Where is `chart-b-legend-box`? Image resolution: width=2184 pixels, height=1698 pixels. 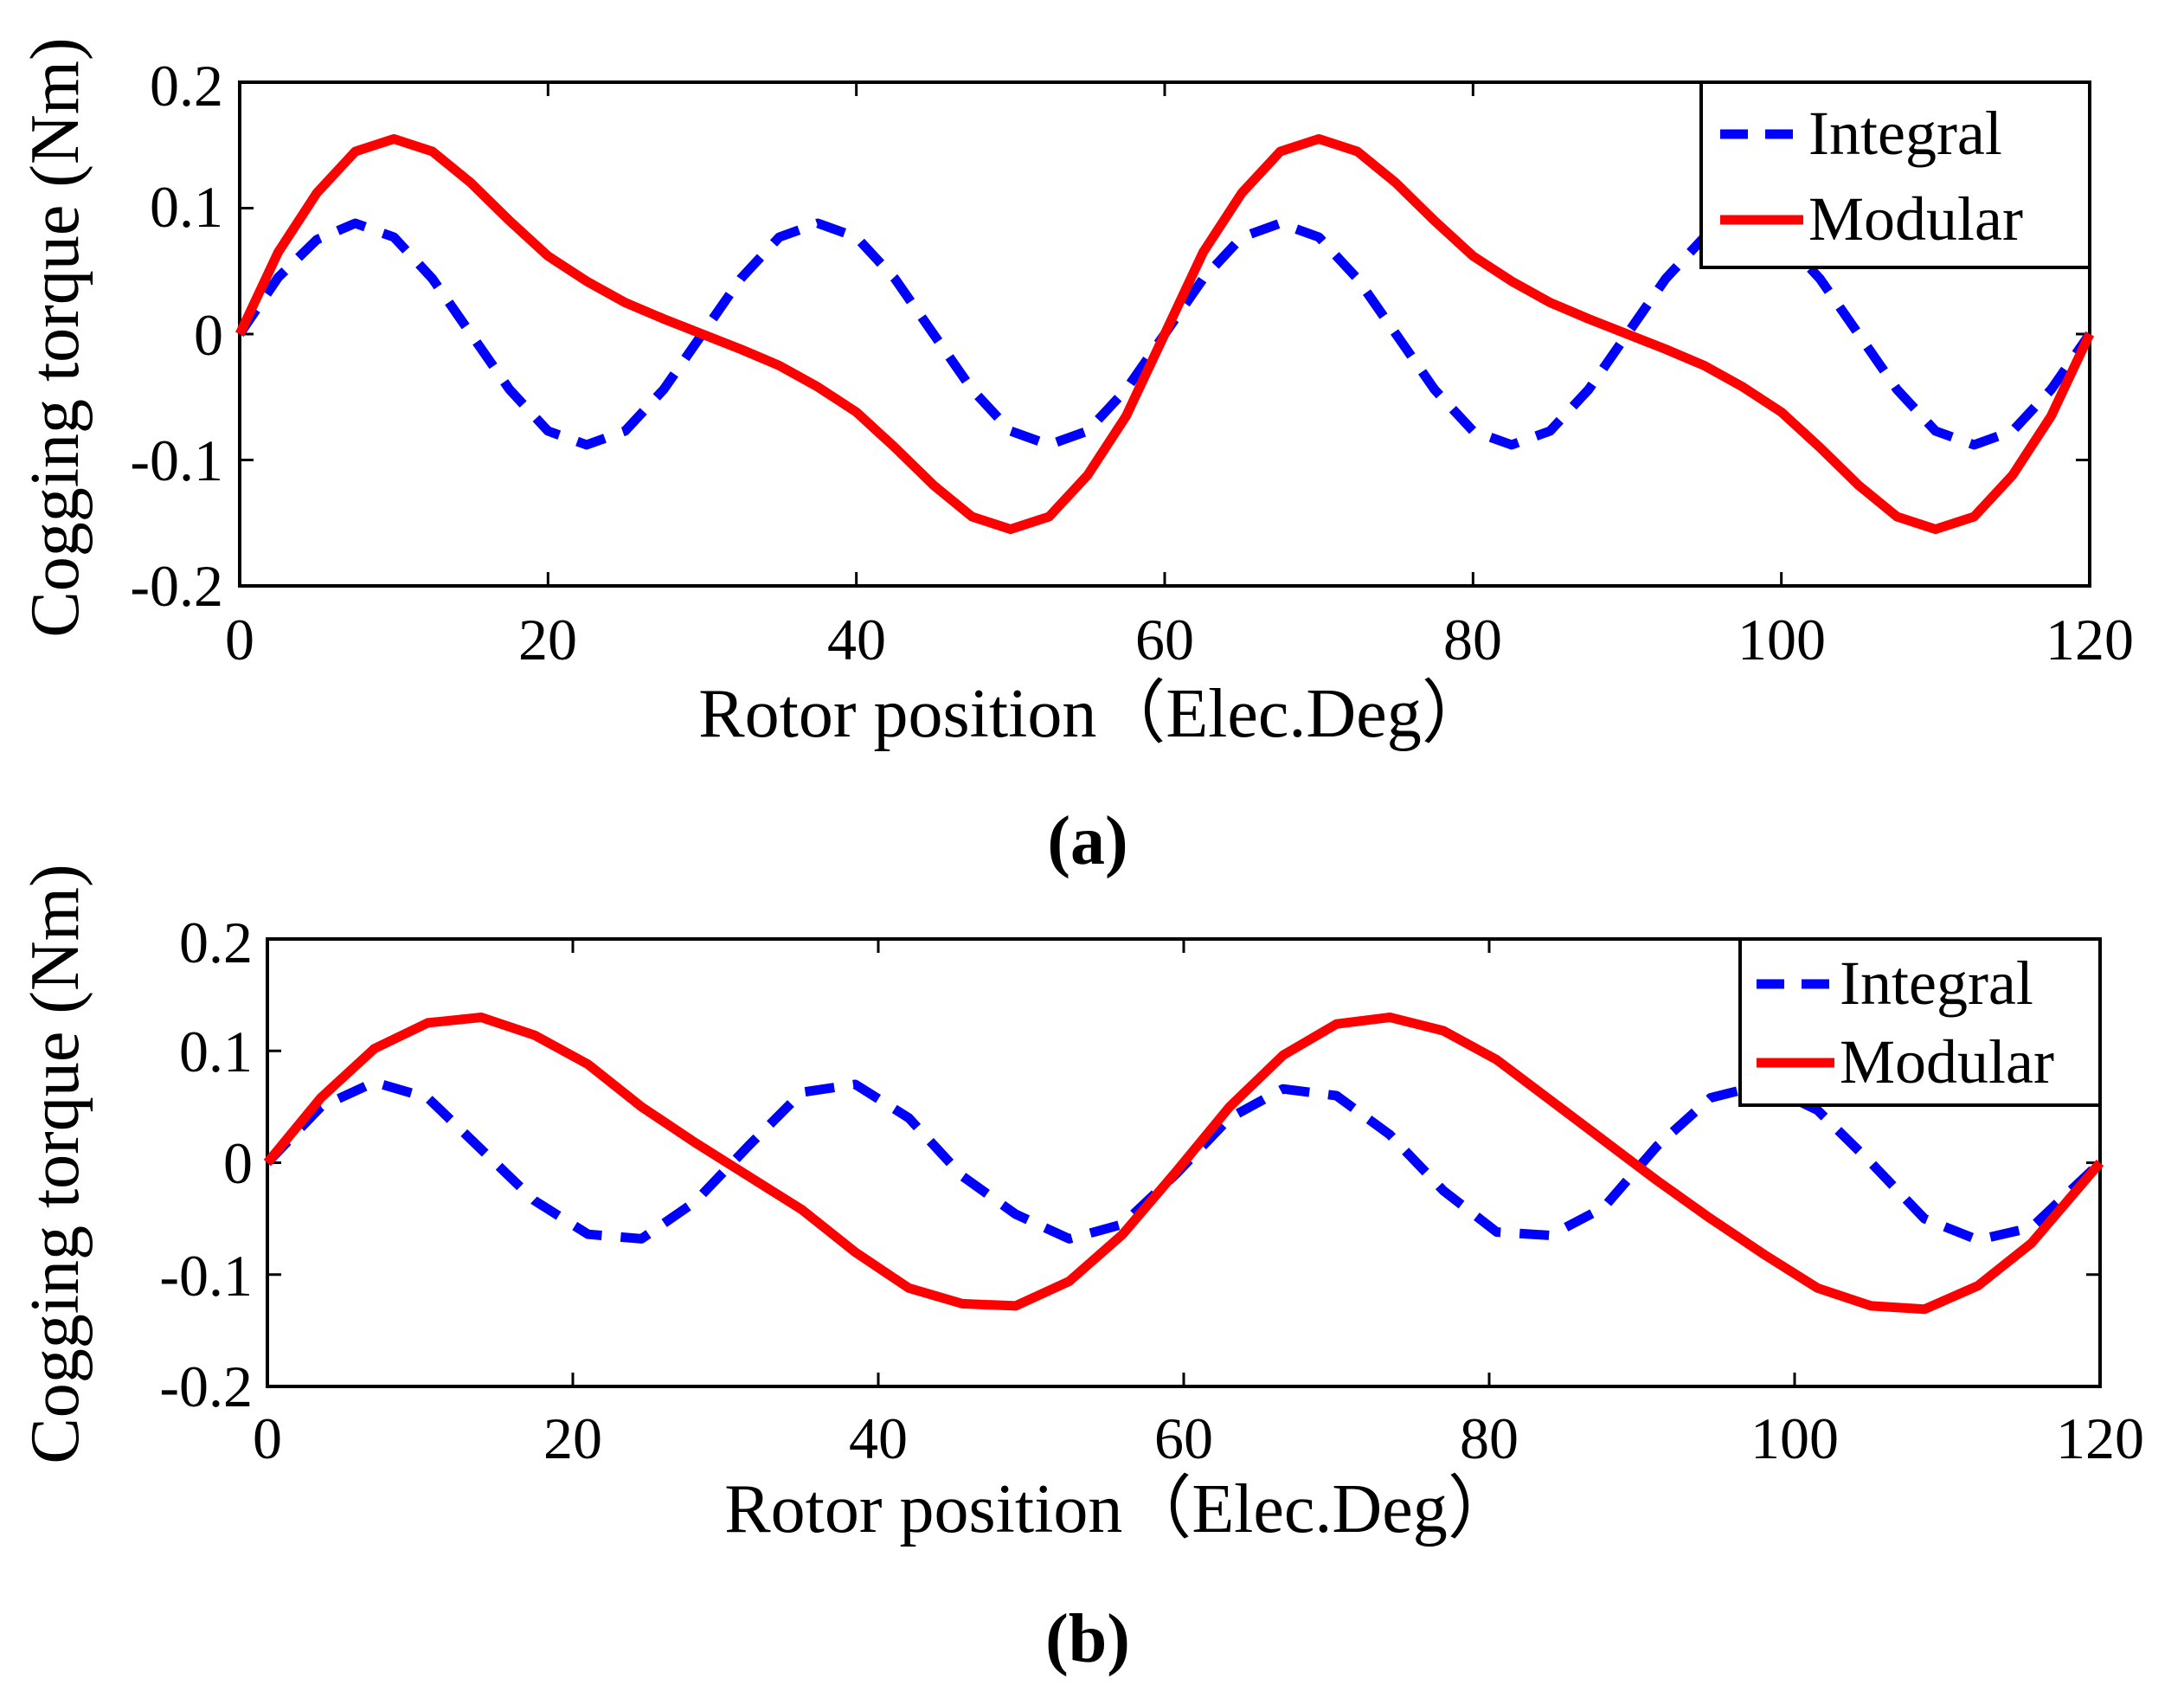
chart-b-legend-box is located at coordinates (1920, 1022).